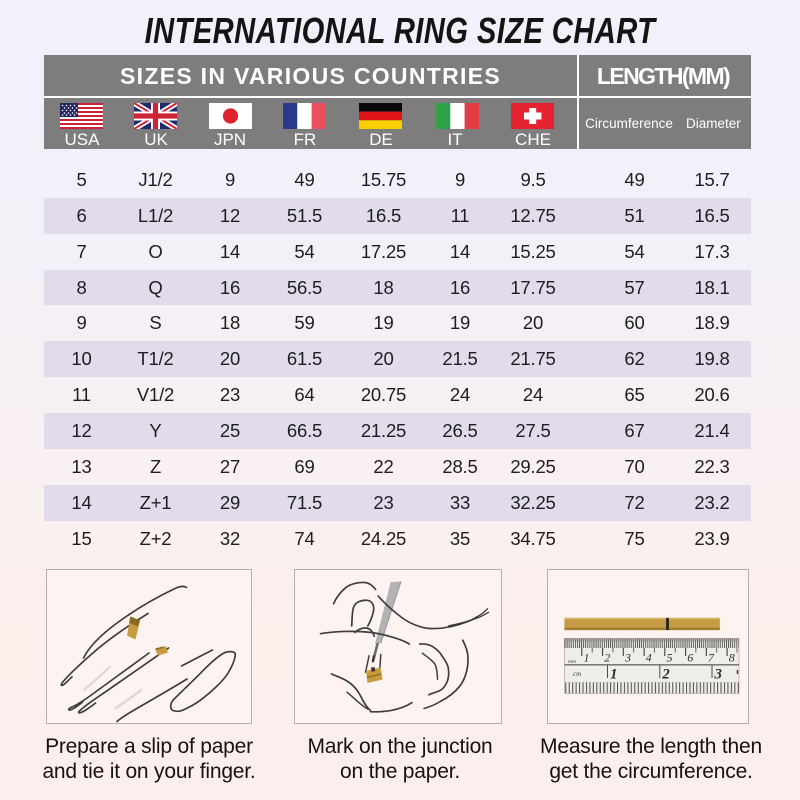  Describe the element at coordinates (670, 658) in the screenshot. I see `svg-text: 5` at that location.